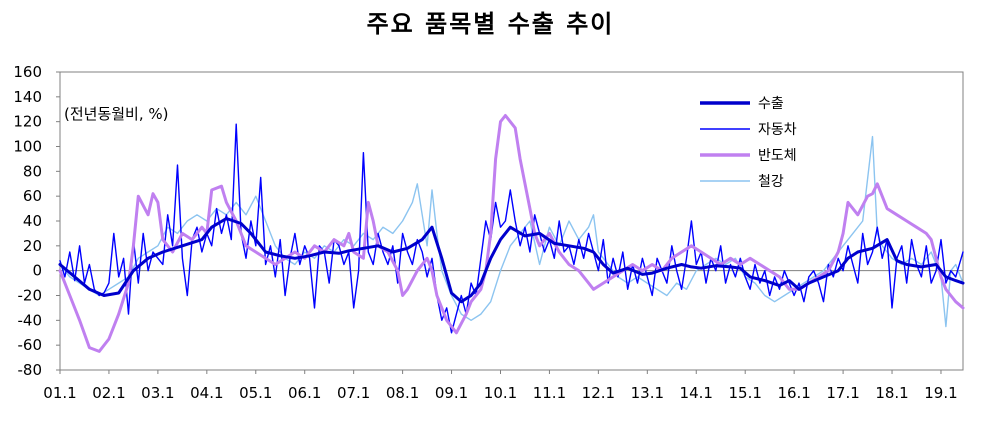  What do you see at coordinates (37, 271) in the screenshot?
I see `y-tick-label: 0` at bounding box center [37, 271].